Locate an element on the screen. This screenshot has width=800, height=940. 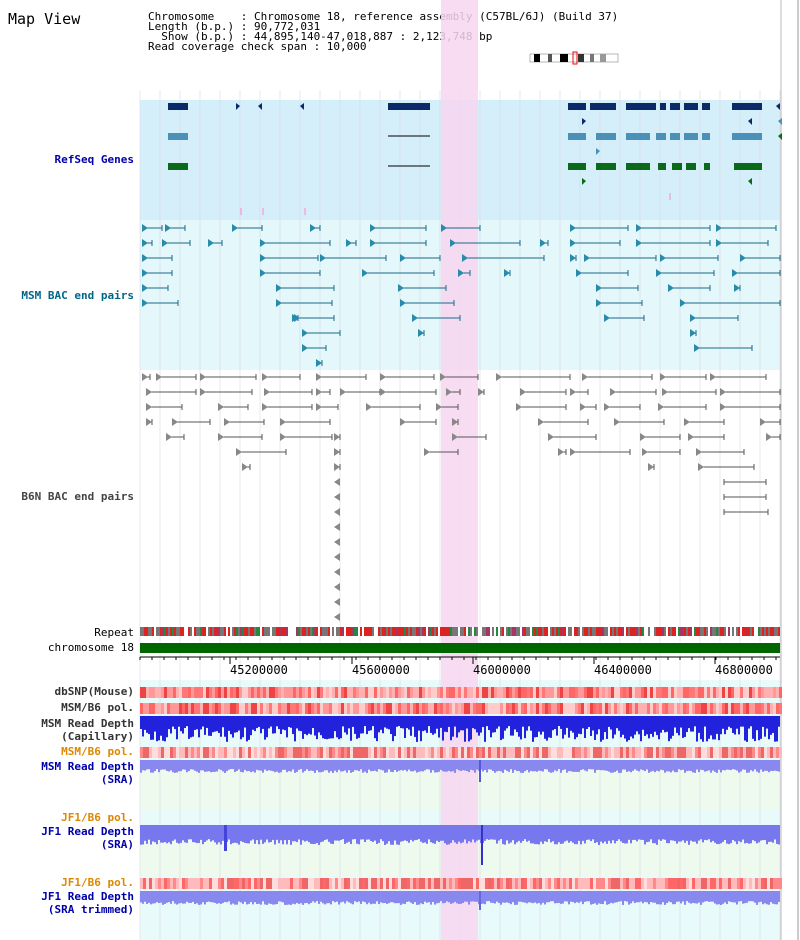
jf1-b6-pol-track is located at coordinates (461, 883).